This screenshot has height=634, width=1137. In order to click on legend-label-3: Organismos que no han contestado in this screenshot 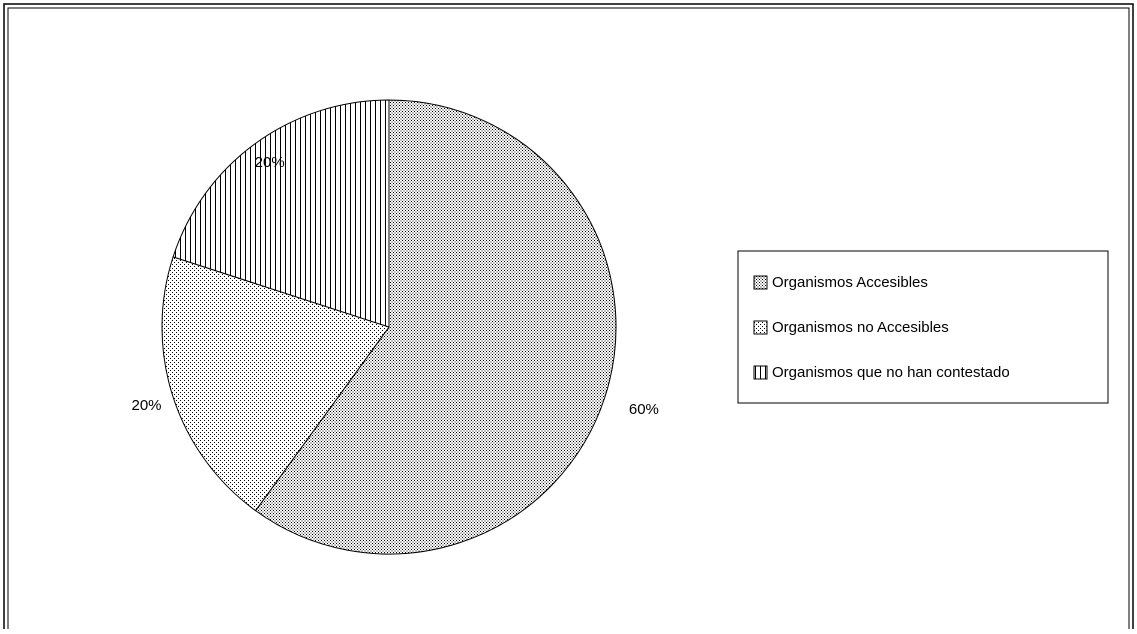, I will do `click(891, 372)`.